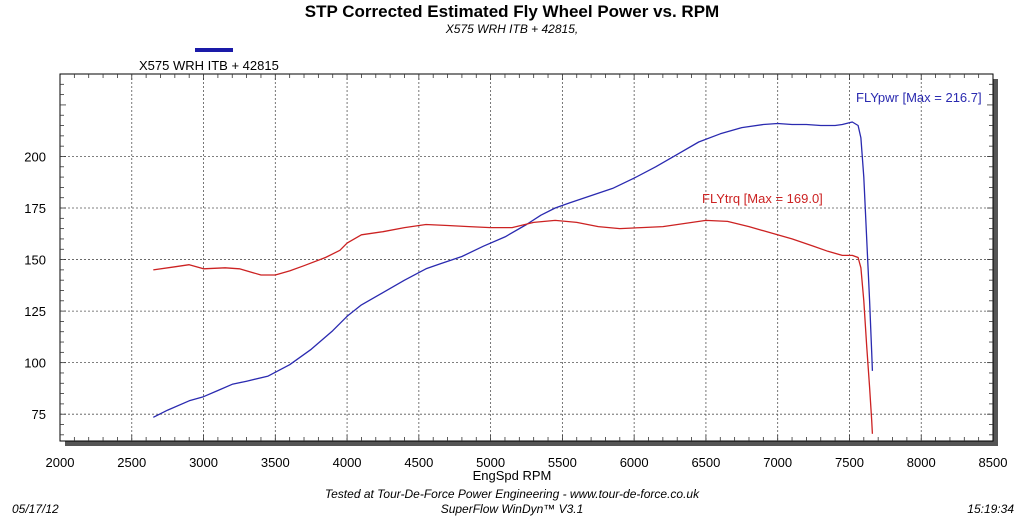 The height and width of the screenshot is (517, 1024). I want to click on chart-subtitle: X575 WRH ITB + 42815,, so click(511, 29).